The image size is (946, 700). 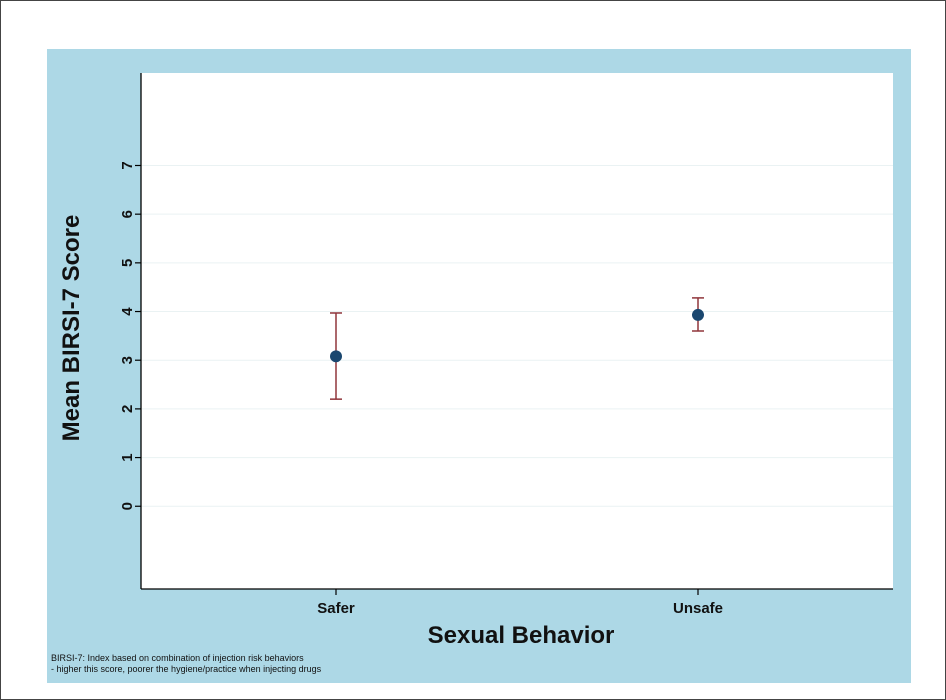 I want to click on y-tick-label-7: 7, so click(x=127, y=165).